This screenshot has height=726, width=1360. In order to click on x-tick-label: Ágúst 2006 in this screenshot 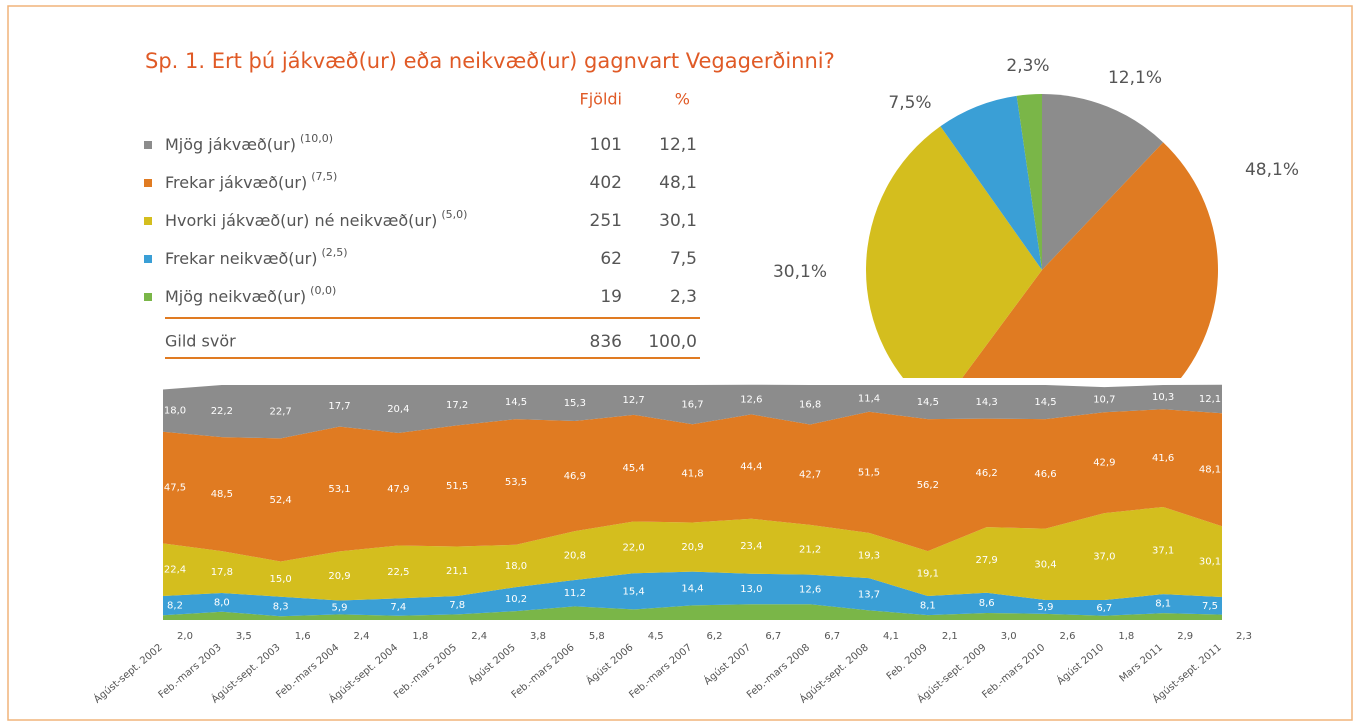, I will do `click(609, 664)`.